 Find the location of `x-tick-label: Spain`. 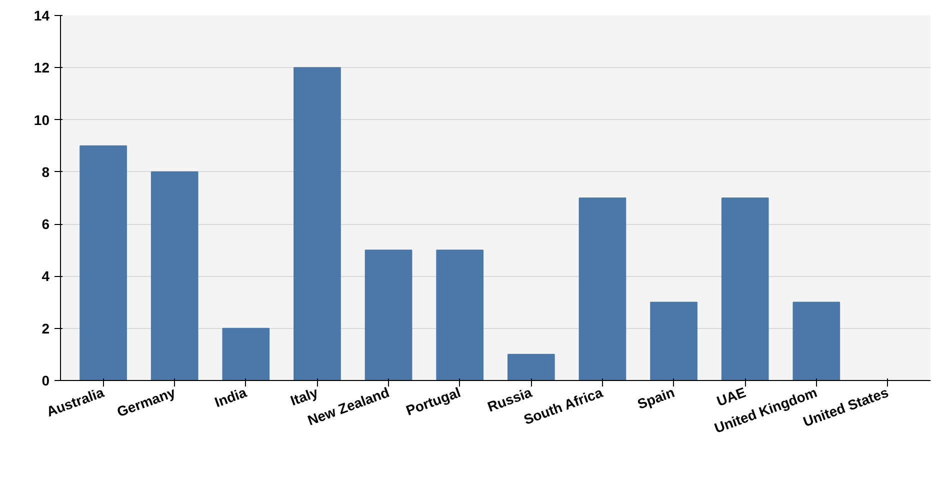

x-tick-label: Spain is located at coordinates (656, 398).